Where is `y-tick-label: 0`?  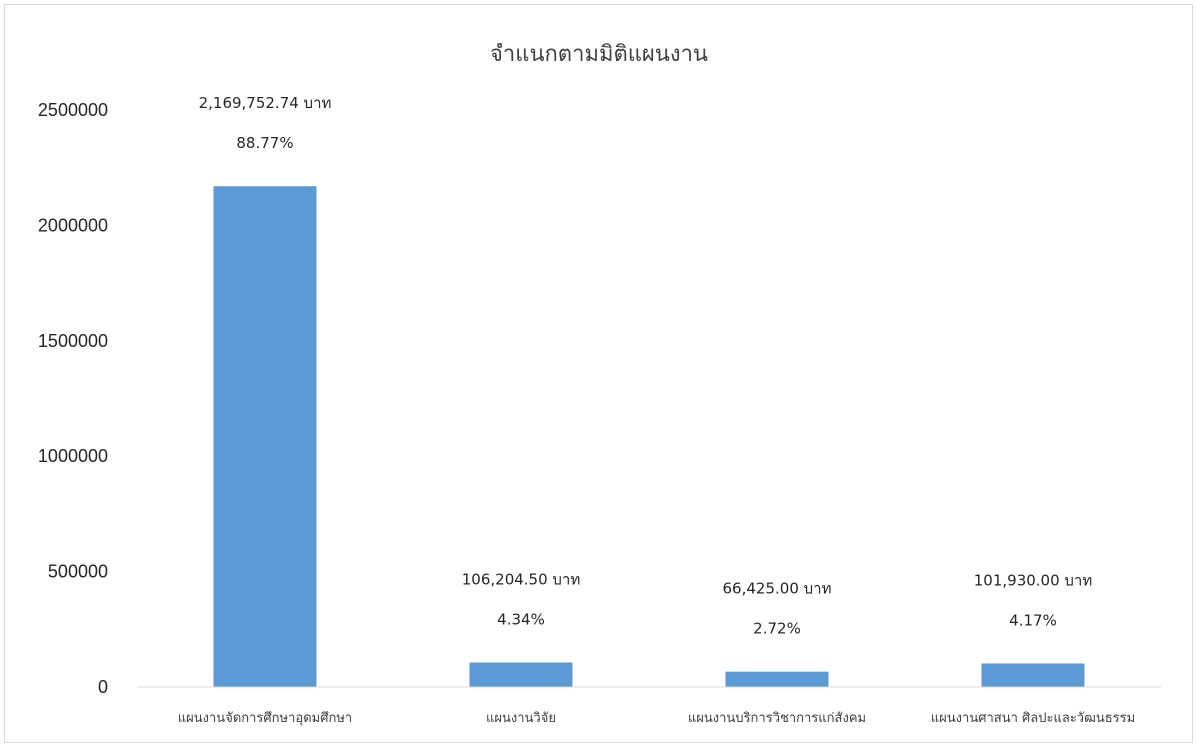
y-tick-label: 0 is located at coordinates (103, 687).